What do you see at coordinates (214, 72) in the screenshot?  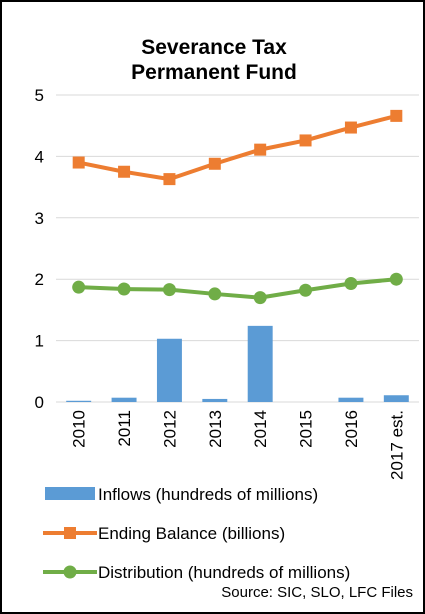 I see `chart-title-line-2: Permanent Fund` at bounding box center [214, 72].